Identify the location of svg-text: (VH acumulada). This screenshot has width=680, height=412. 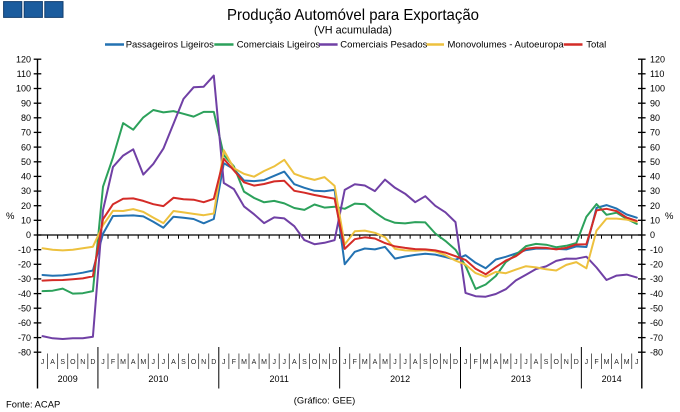
(353, 31).